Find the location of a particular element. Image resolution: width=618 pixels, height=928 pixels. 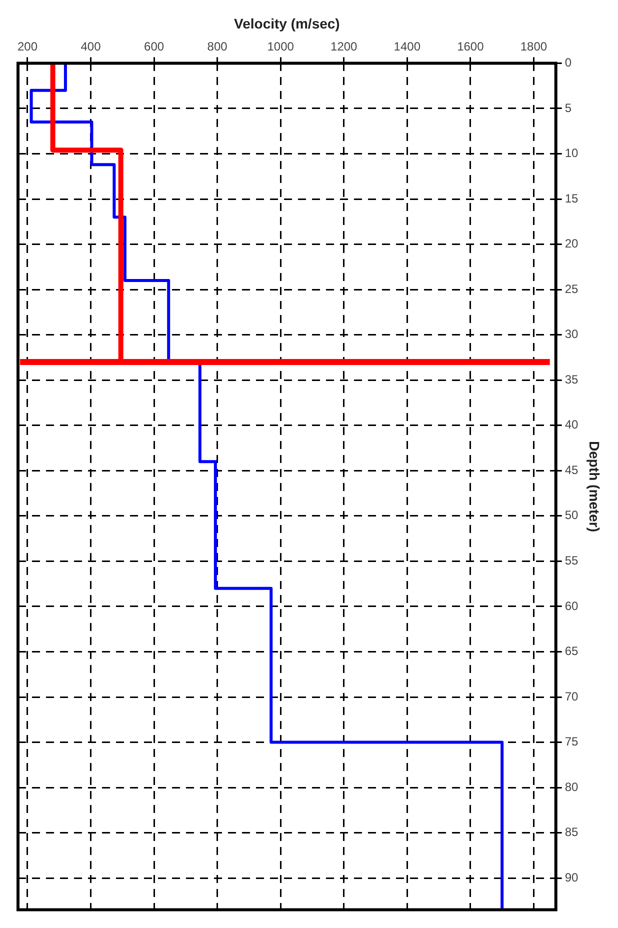

y-axis-title: Depth (meter) is located at coordinates (594, 486).